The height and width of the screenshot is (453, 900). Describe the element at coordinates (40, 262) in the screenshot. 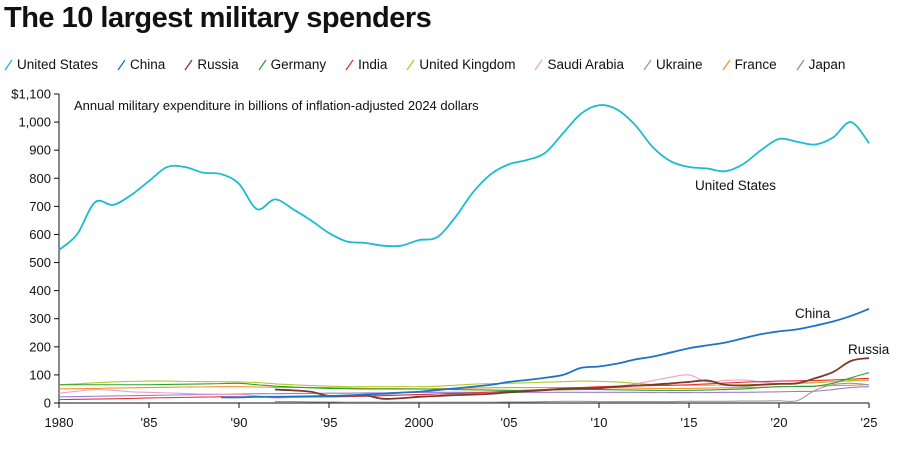

I see `y-tick-label: 500` at that location.